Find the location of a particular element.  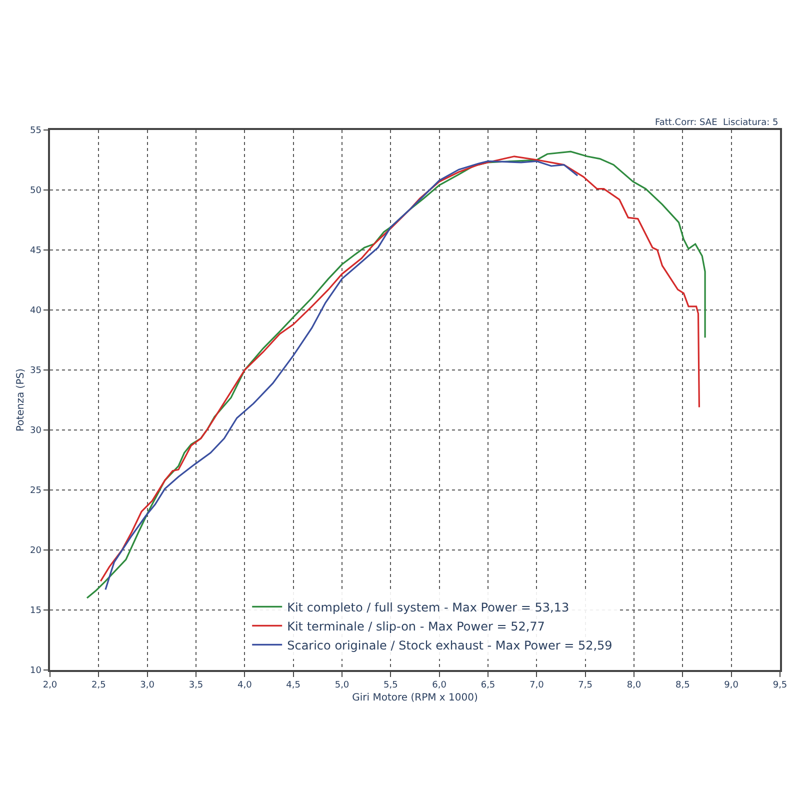

y-tick-label: 30 is located at coordinates (36, 431).